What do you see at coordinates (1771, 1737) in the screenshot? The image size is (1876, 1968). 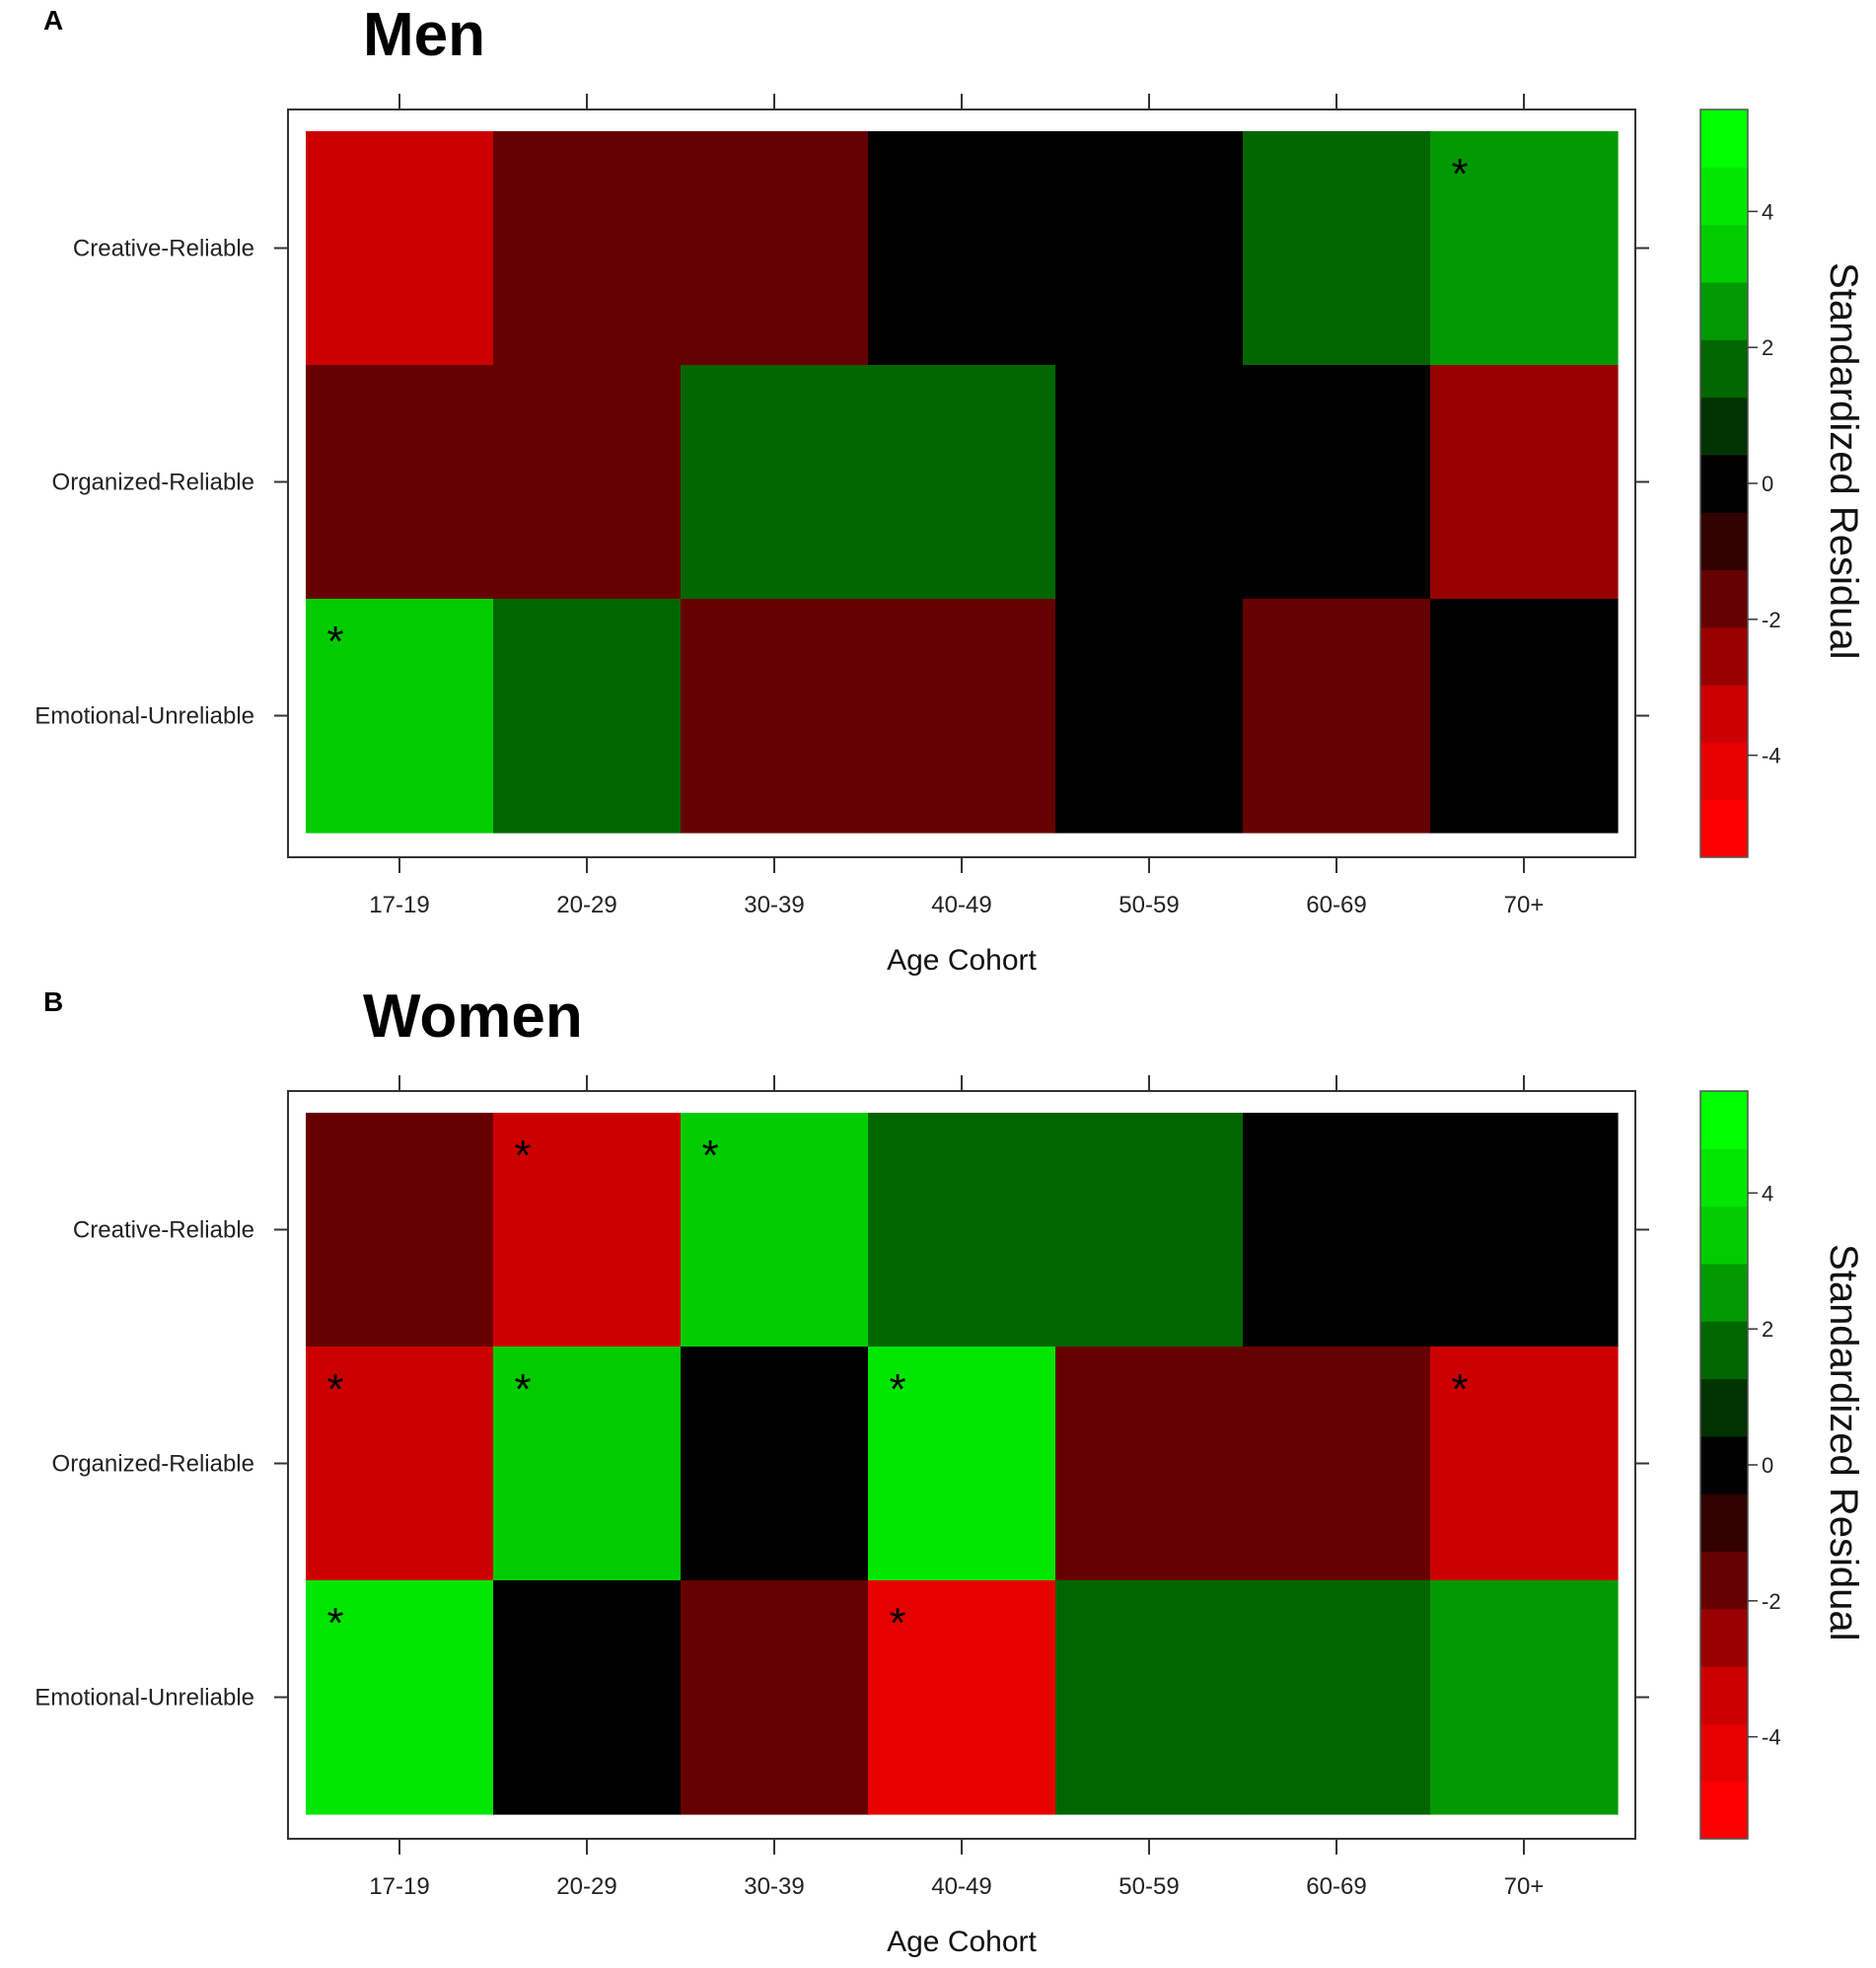 I see `colorbar-tick-label: -4` at bounding box center [1771, 1737].